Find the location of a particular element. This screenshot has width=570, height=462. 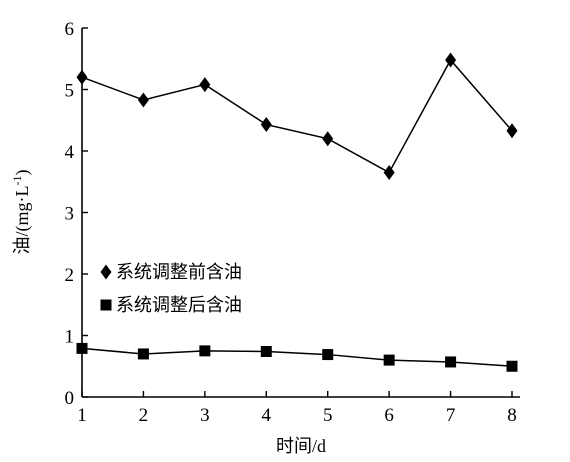

legend-label: 系统调整后含油 is located at coordinates (179, 305).